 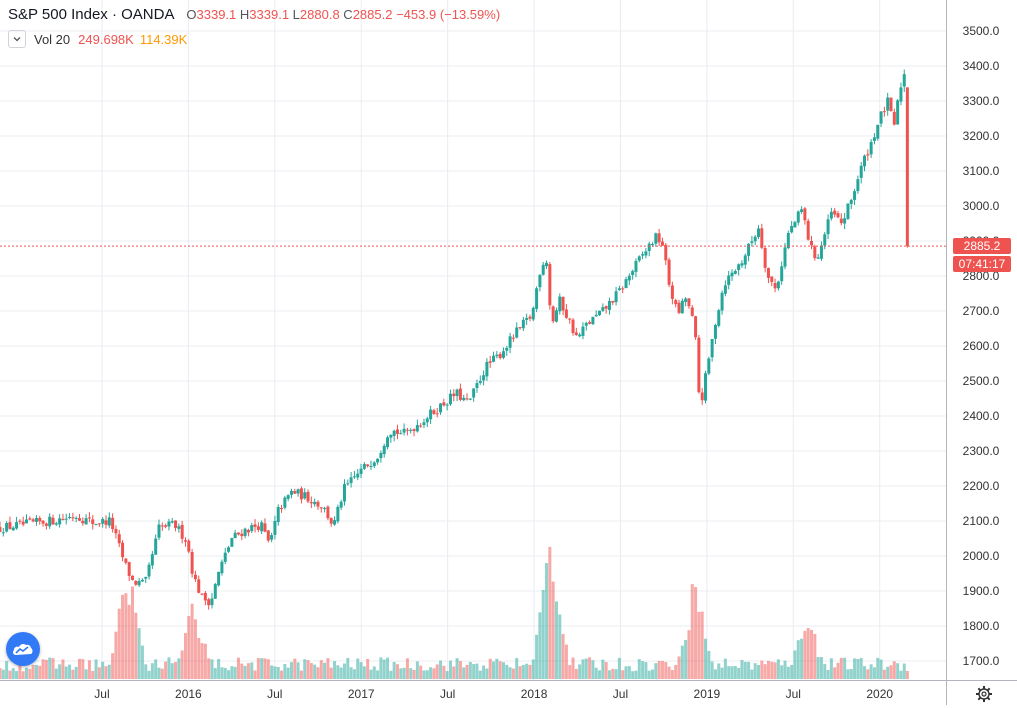 What do you see at coordinates (52, 39) in the screenshot?
I see `volume-label: Vol 20` at bounding box center [52, 39].